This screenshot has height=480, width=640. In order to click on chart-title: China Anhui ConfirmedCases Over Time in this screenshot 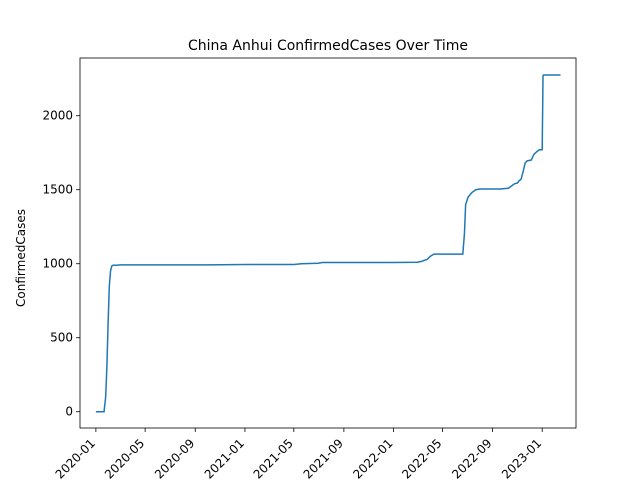, I will do `click(328, 46)`.